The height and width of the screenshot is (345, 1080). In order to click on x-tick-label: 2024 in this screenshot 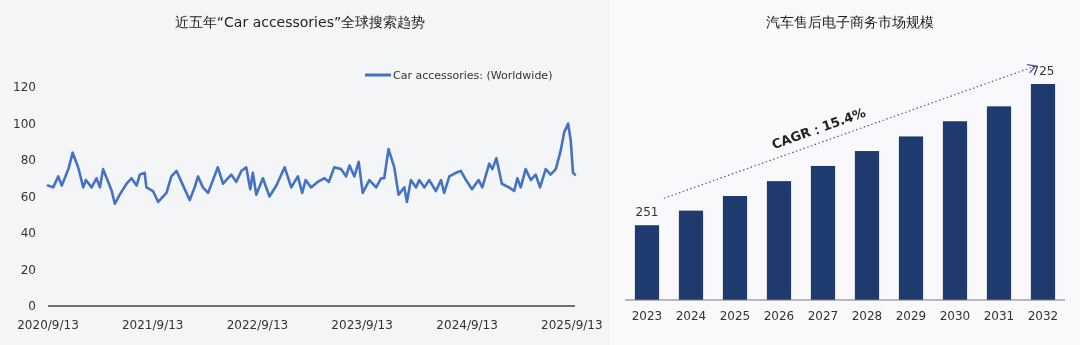, I will do `click(691, 316)`.